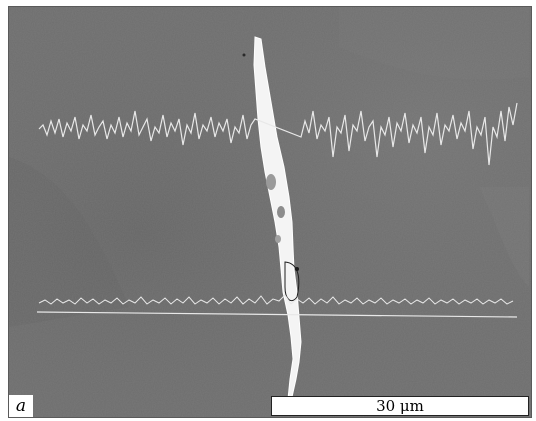 This screenshot has width=536, height=421. I want to click on crack-pore, so click(271, 182).